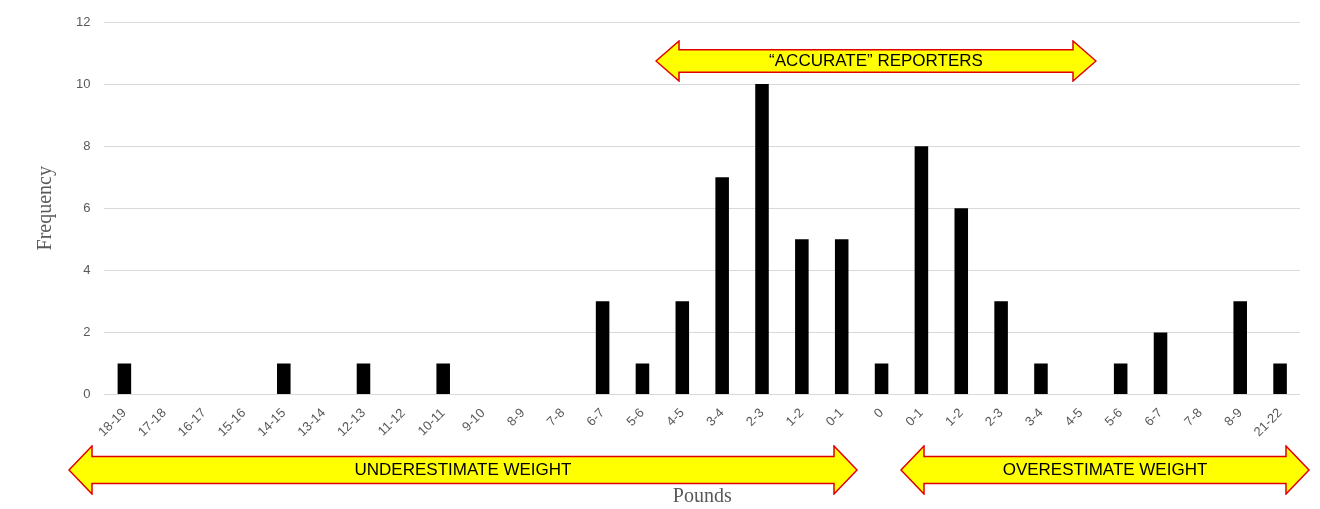 The width and height of the screenshot is (1320, 509). I want to click on x-tick-label: 0, so click(878, 413).